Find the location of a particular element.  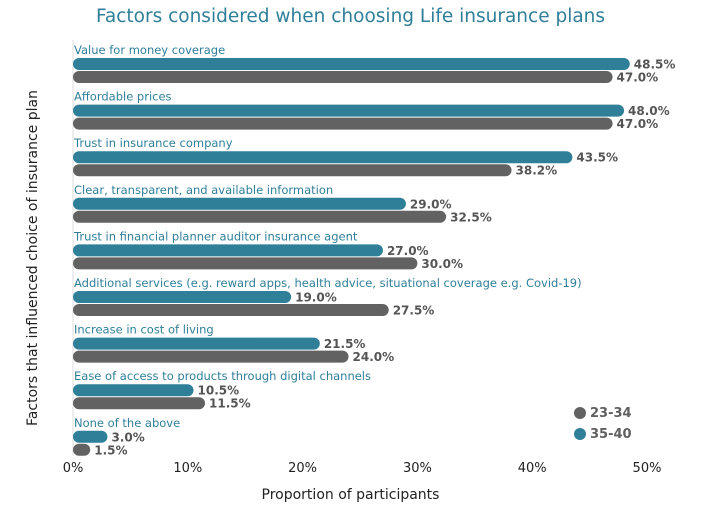

x-tick-label: 0% is located at coordinates (73, 468).